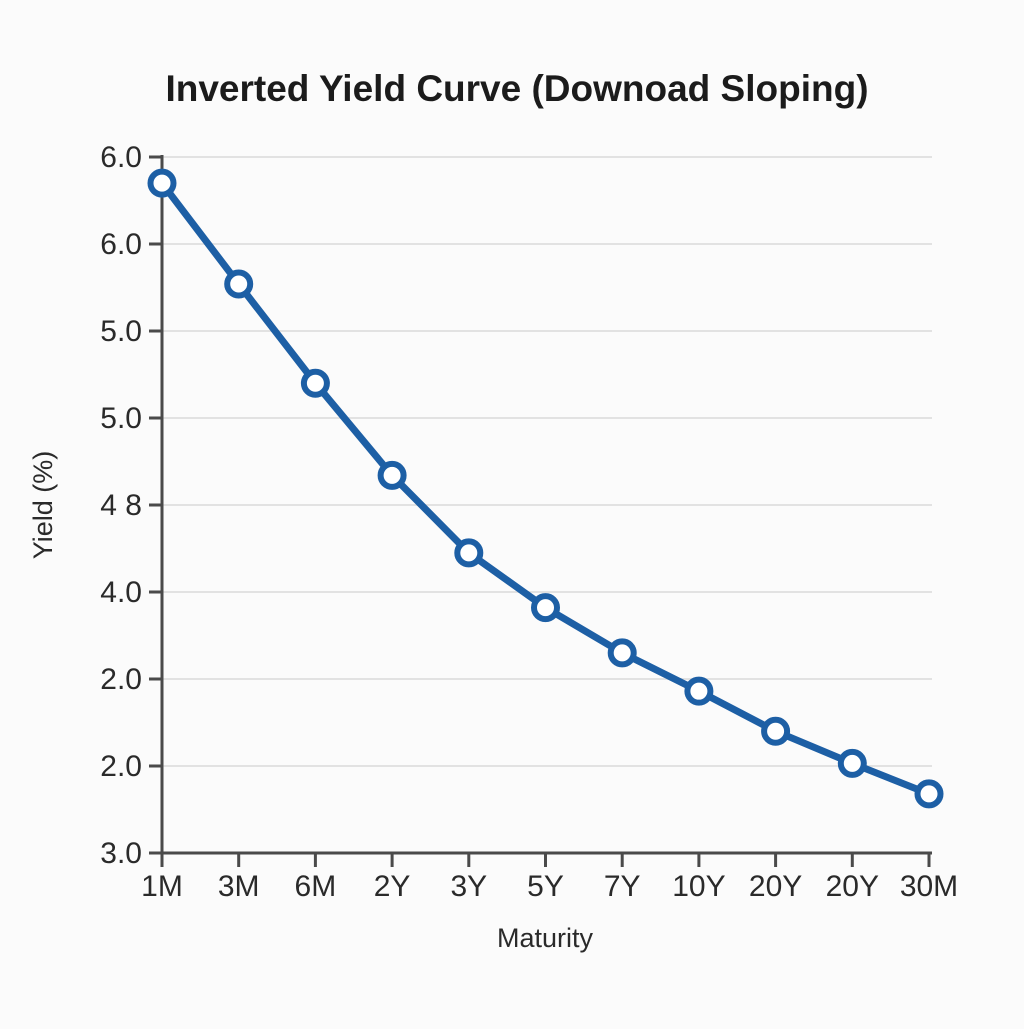 The image size is (1024, 1029). What do you see at coordinates (162, 886) in the screenshot?
I see `x-tick-label: 1M` at bounding box center [162, 886].